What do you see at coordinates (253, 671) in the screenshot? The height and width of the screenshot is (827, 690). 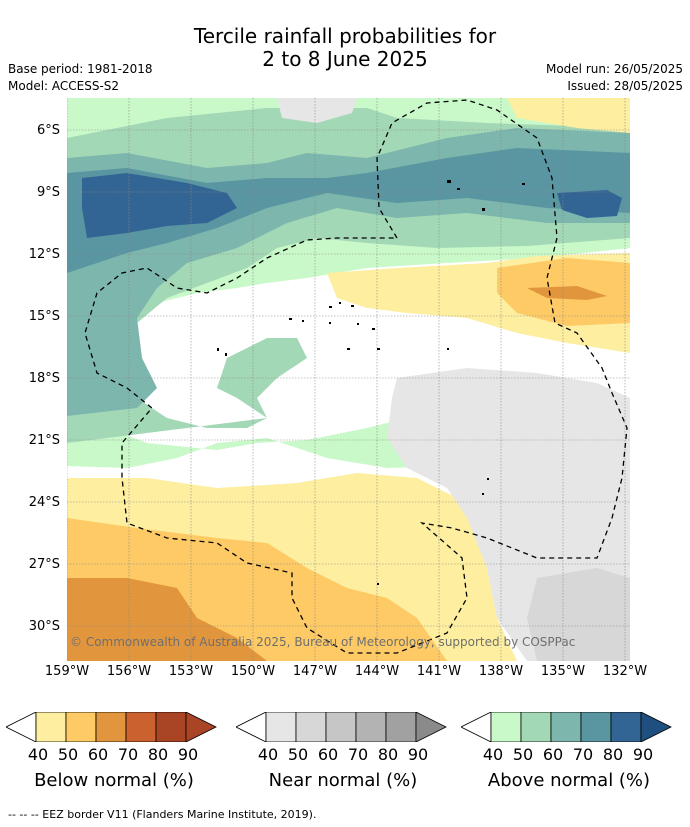 I see `lon-label-150w: 150°W` at bounding box center [253, 671].